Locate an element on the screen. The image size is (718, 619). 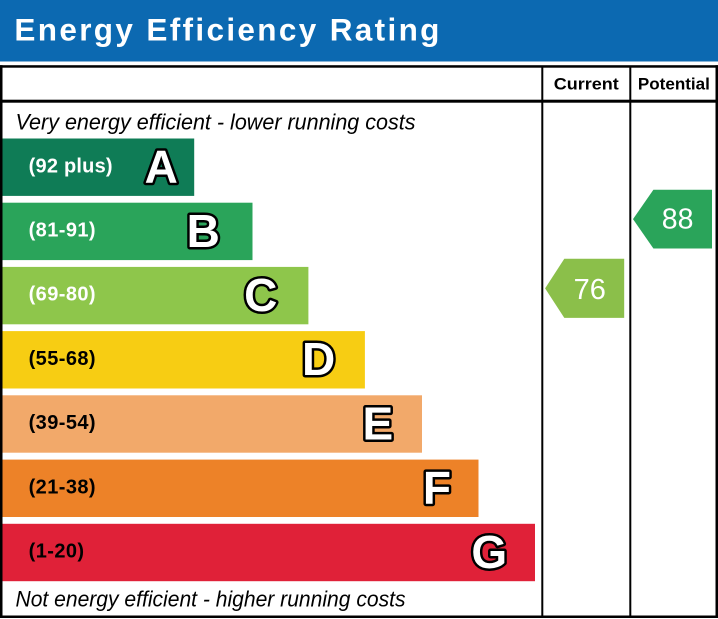
svg-text: Energy Efficiency Rating is located at coordinates (226, 30).